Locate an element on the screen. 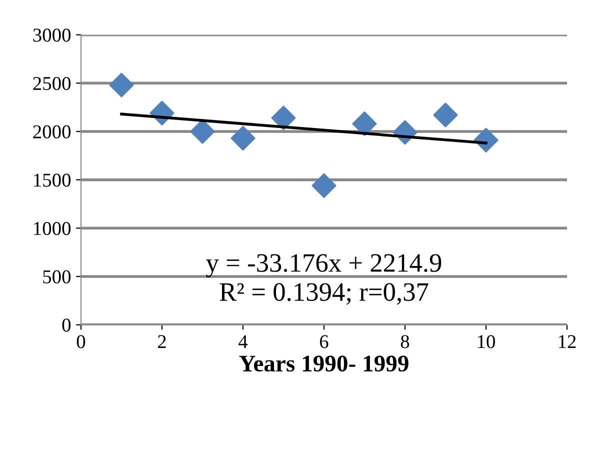 The width and height of the screenshot is (600, 464). x-tick-label: 10 is located at coordinates (486, 341).